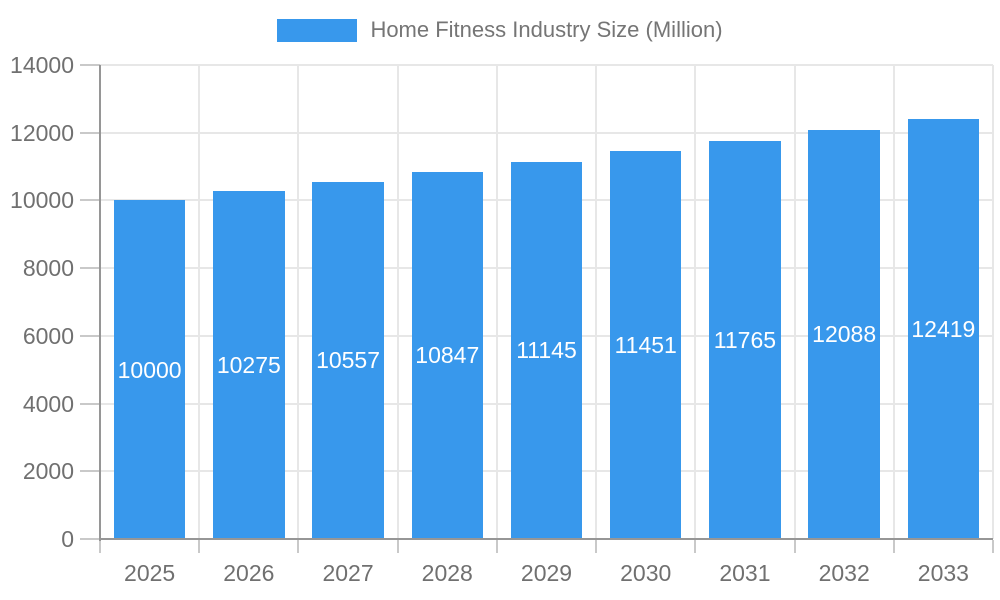 The image size is (1000, 600). I want to click on bar-value-label: 10847, so click(447, 355).